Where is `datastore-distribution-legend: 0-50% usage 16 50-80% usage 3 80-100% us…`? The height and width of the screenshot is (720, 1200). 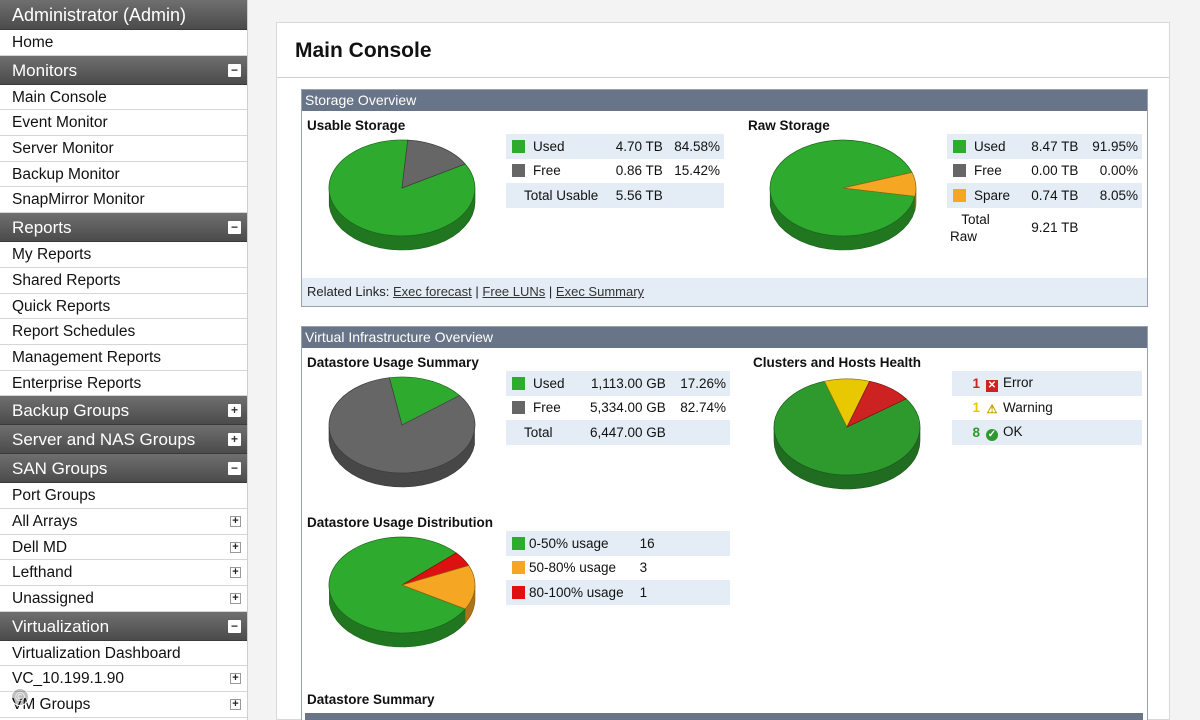 datastore-distribution-legend: 0-50% usage 16 50-80% usage 3 80-100% us… is located at coordinates (618, 568).